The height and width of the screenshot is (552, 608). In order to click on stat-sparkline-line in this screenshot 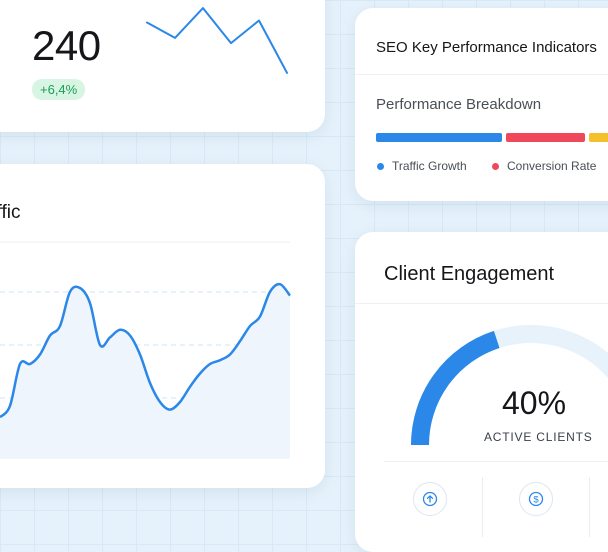, I will do `click(217, 40)`.